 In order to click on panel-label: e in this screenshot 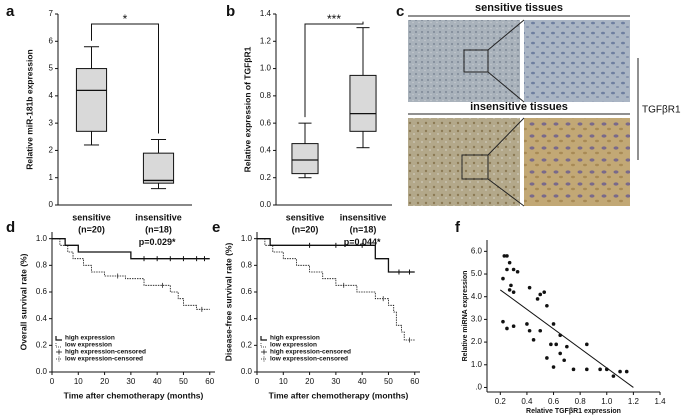, I will do `click(216, 227)`.